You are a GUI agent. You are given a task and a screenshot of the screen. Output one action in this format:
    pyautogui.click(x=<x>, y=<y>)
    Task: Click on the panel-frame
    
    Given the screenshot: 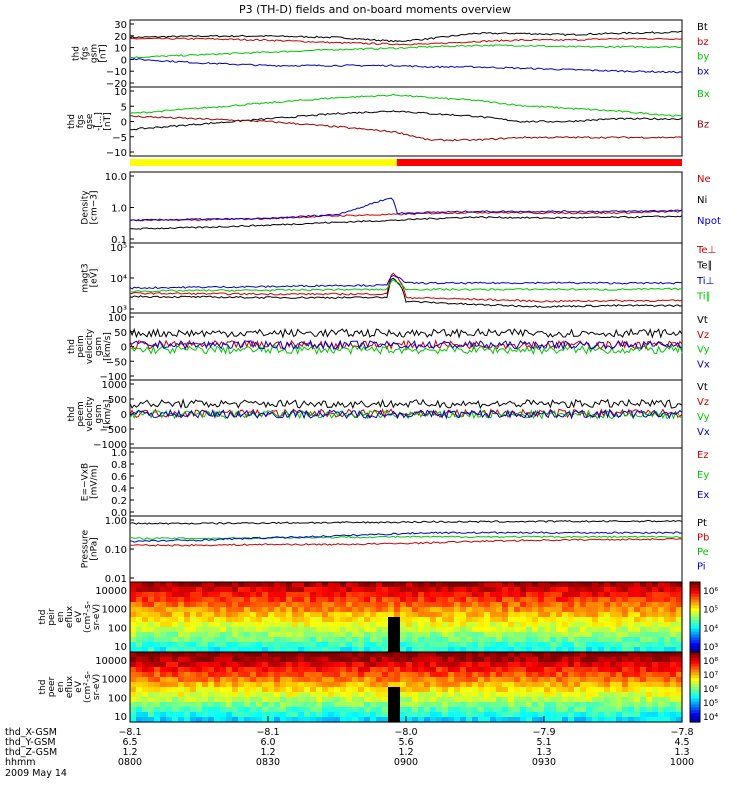 What is the action you would take?
    pyautogui.click(x=406, y=207)
    